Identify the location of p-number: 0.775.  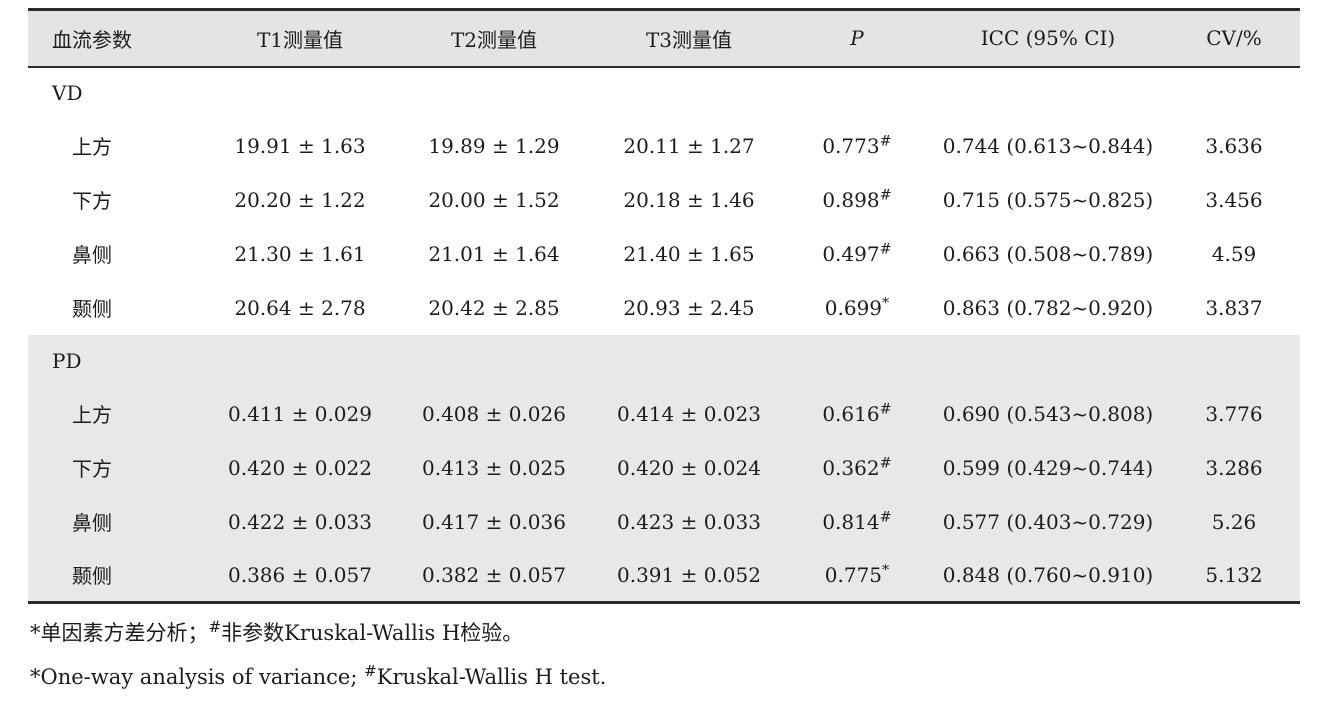
(853, 574).